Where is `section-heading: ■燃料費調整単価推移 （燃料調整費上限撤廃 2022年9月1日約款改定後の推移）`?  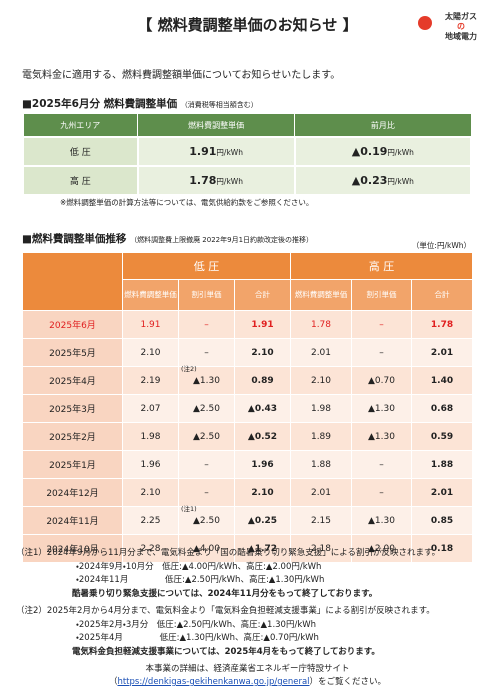
section-heading: ■燃料費調整単価推移 （燃料調整費上限撤廃 2022年9月1日約款改定後の推移） is located at coordinates (167, 238).